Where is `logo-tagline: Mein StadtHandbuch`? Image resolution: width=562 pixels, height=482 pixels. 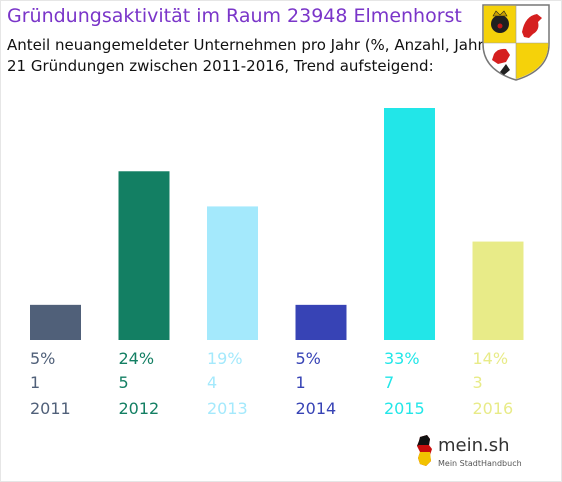 logo-tagline: Mein StadtHandbuch is located at coordinates (480, 463).